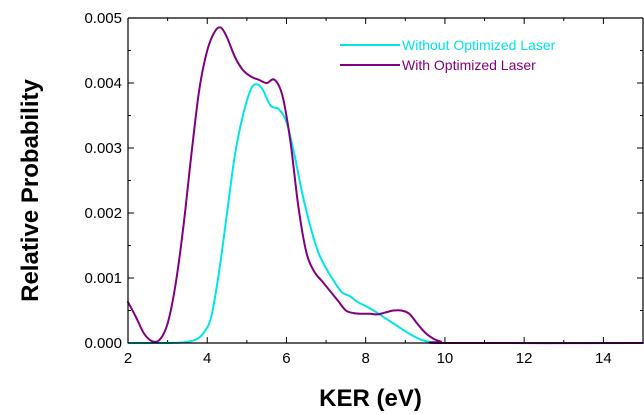  What do you see at coordinates (524, 358) in the screenshot?
I see `x-tick-label: 12` at bounding box center [524, 358].